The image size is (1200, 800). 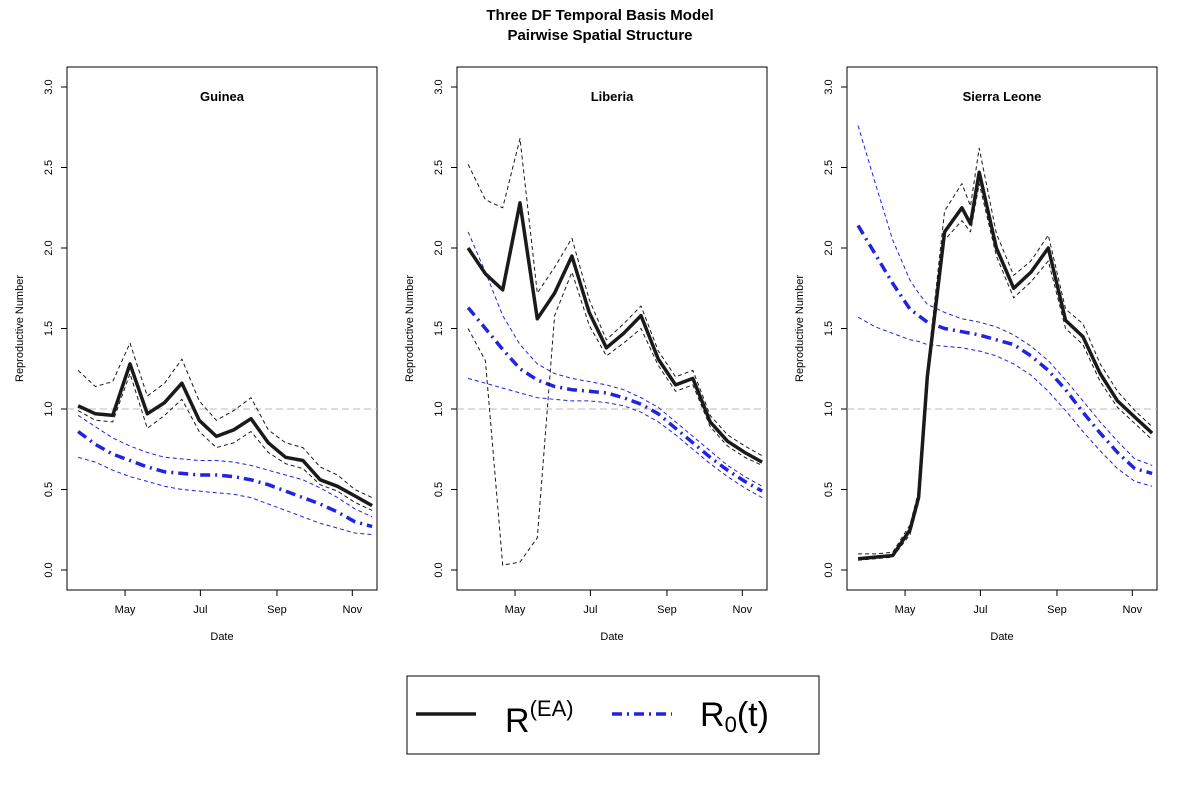 I want to click on figure-title-line-2: Pairwise Spatial Structure, so click(x=599, y=35).